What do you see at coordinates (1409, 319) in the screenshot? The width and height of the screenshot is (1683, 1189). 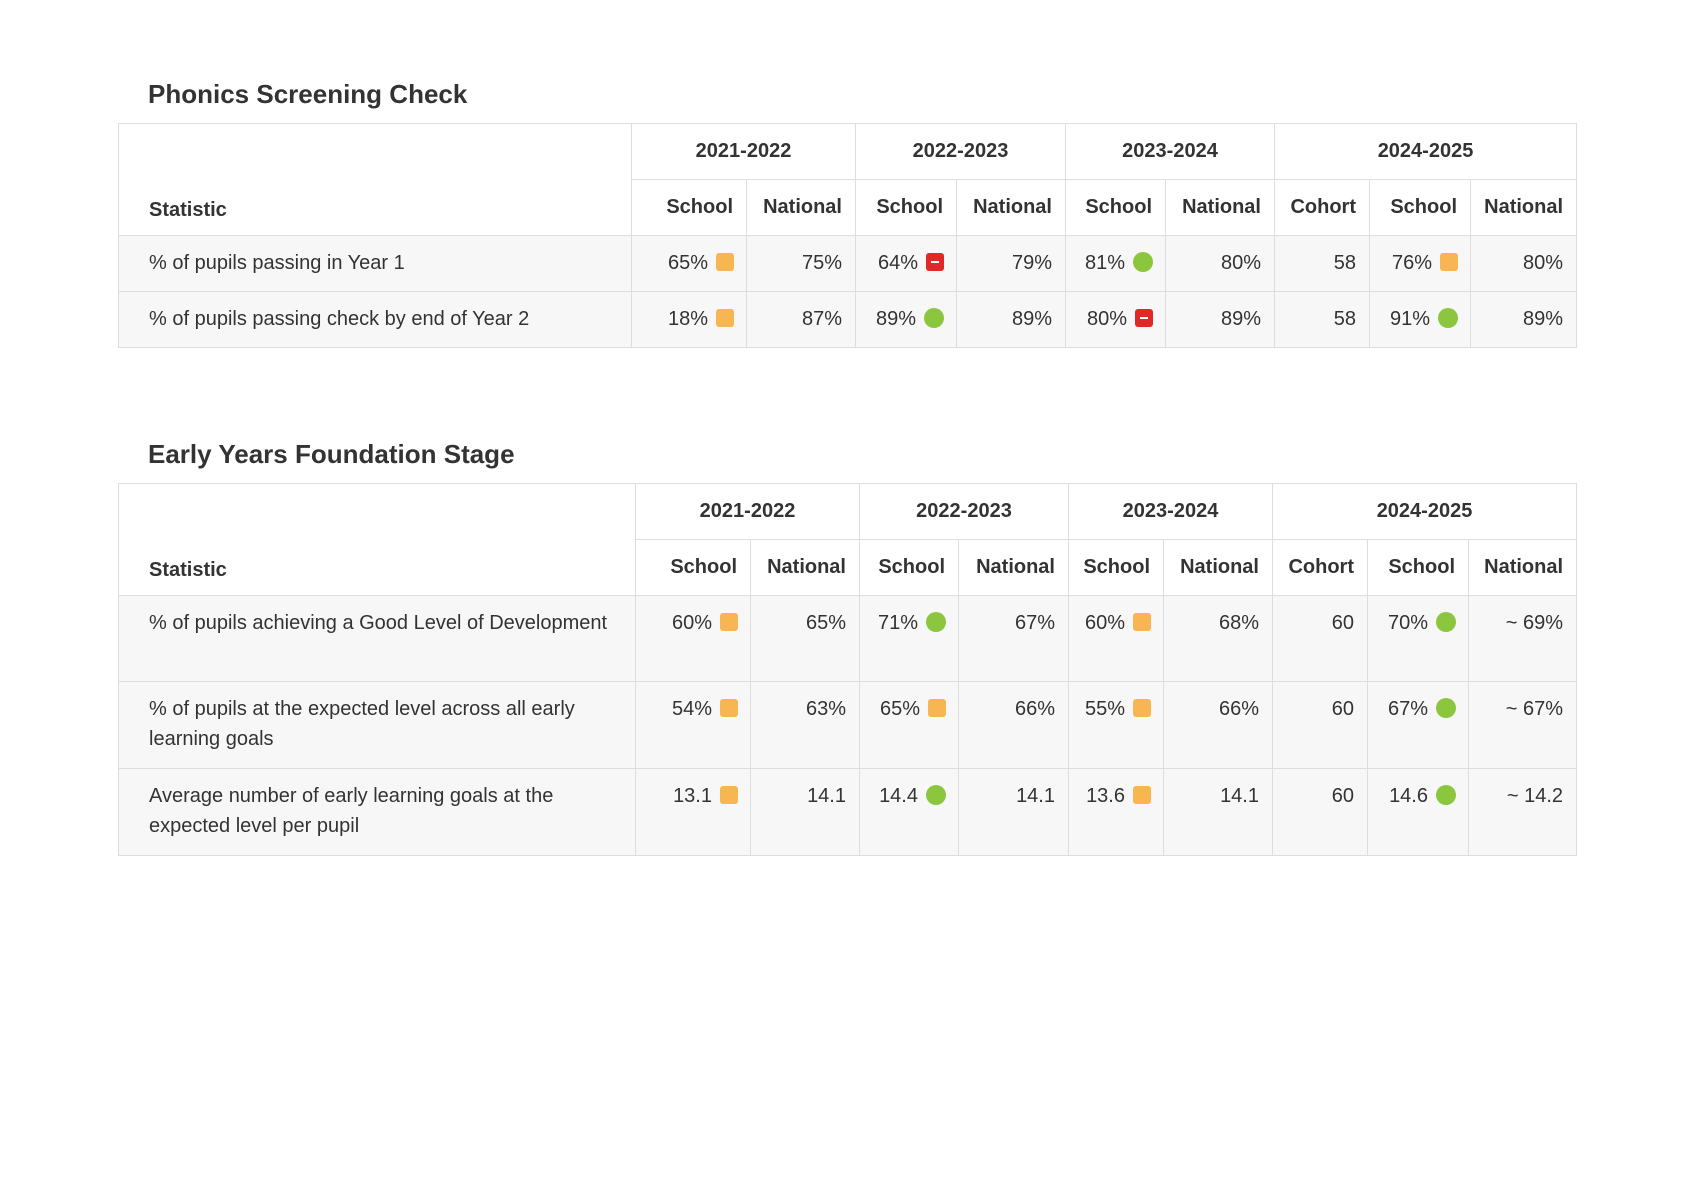 I see `school-value: 91%` at bounding box center [1409, 319].